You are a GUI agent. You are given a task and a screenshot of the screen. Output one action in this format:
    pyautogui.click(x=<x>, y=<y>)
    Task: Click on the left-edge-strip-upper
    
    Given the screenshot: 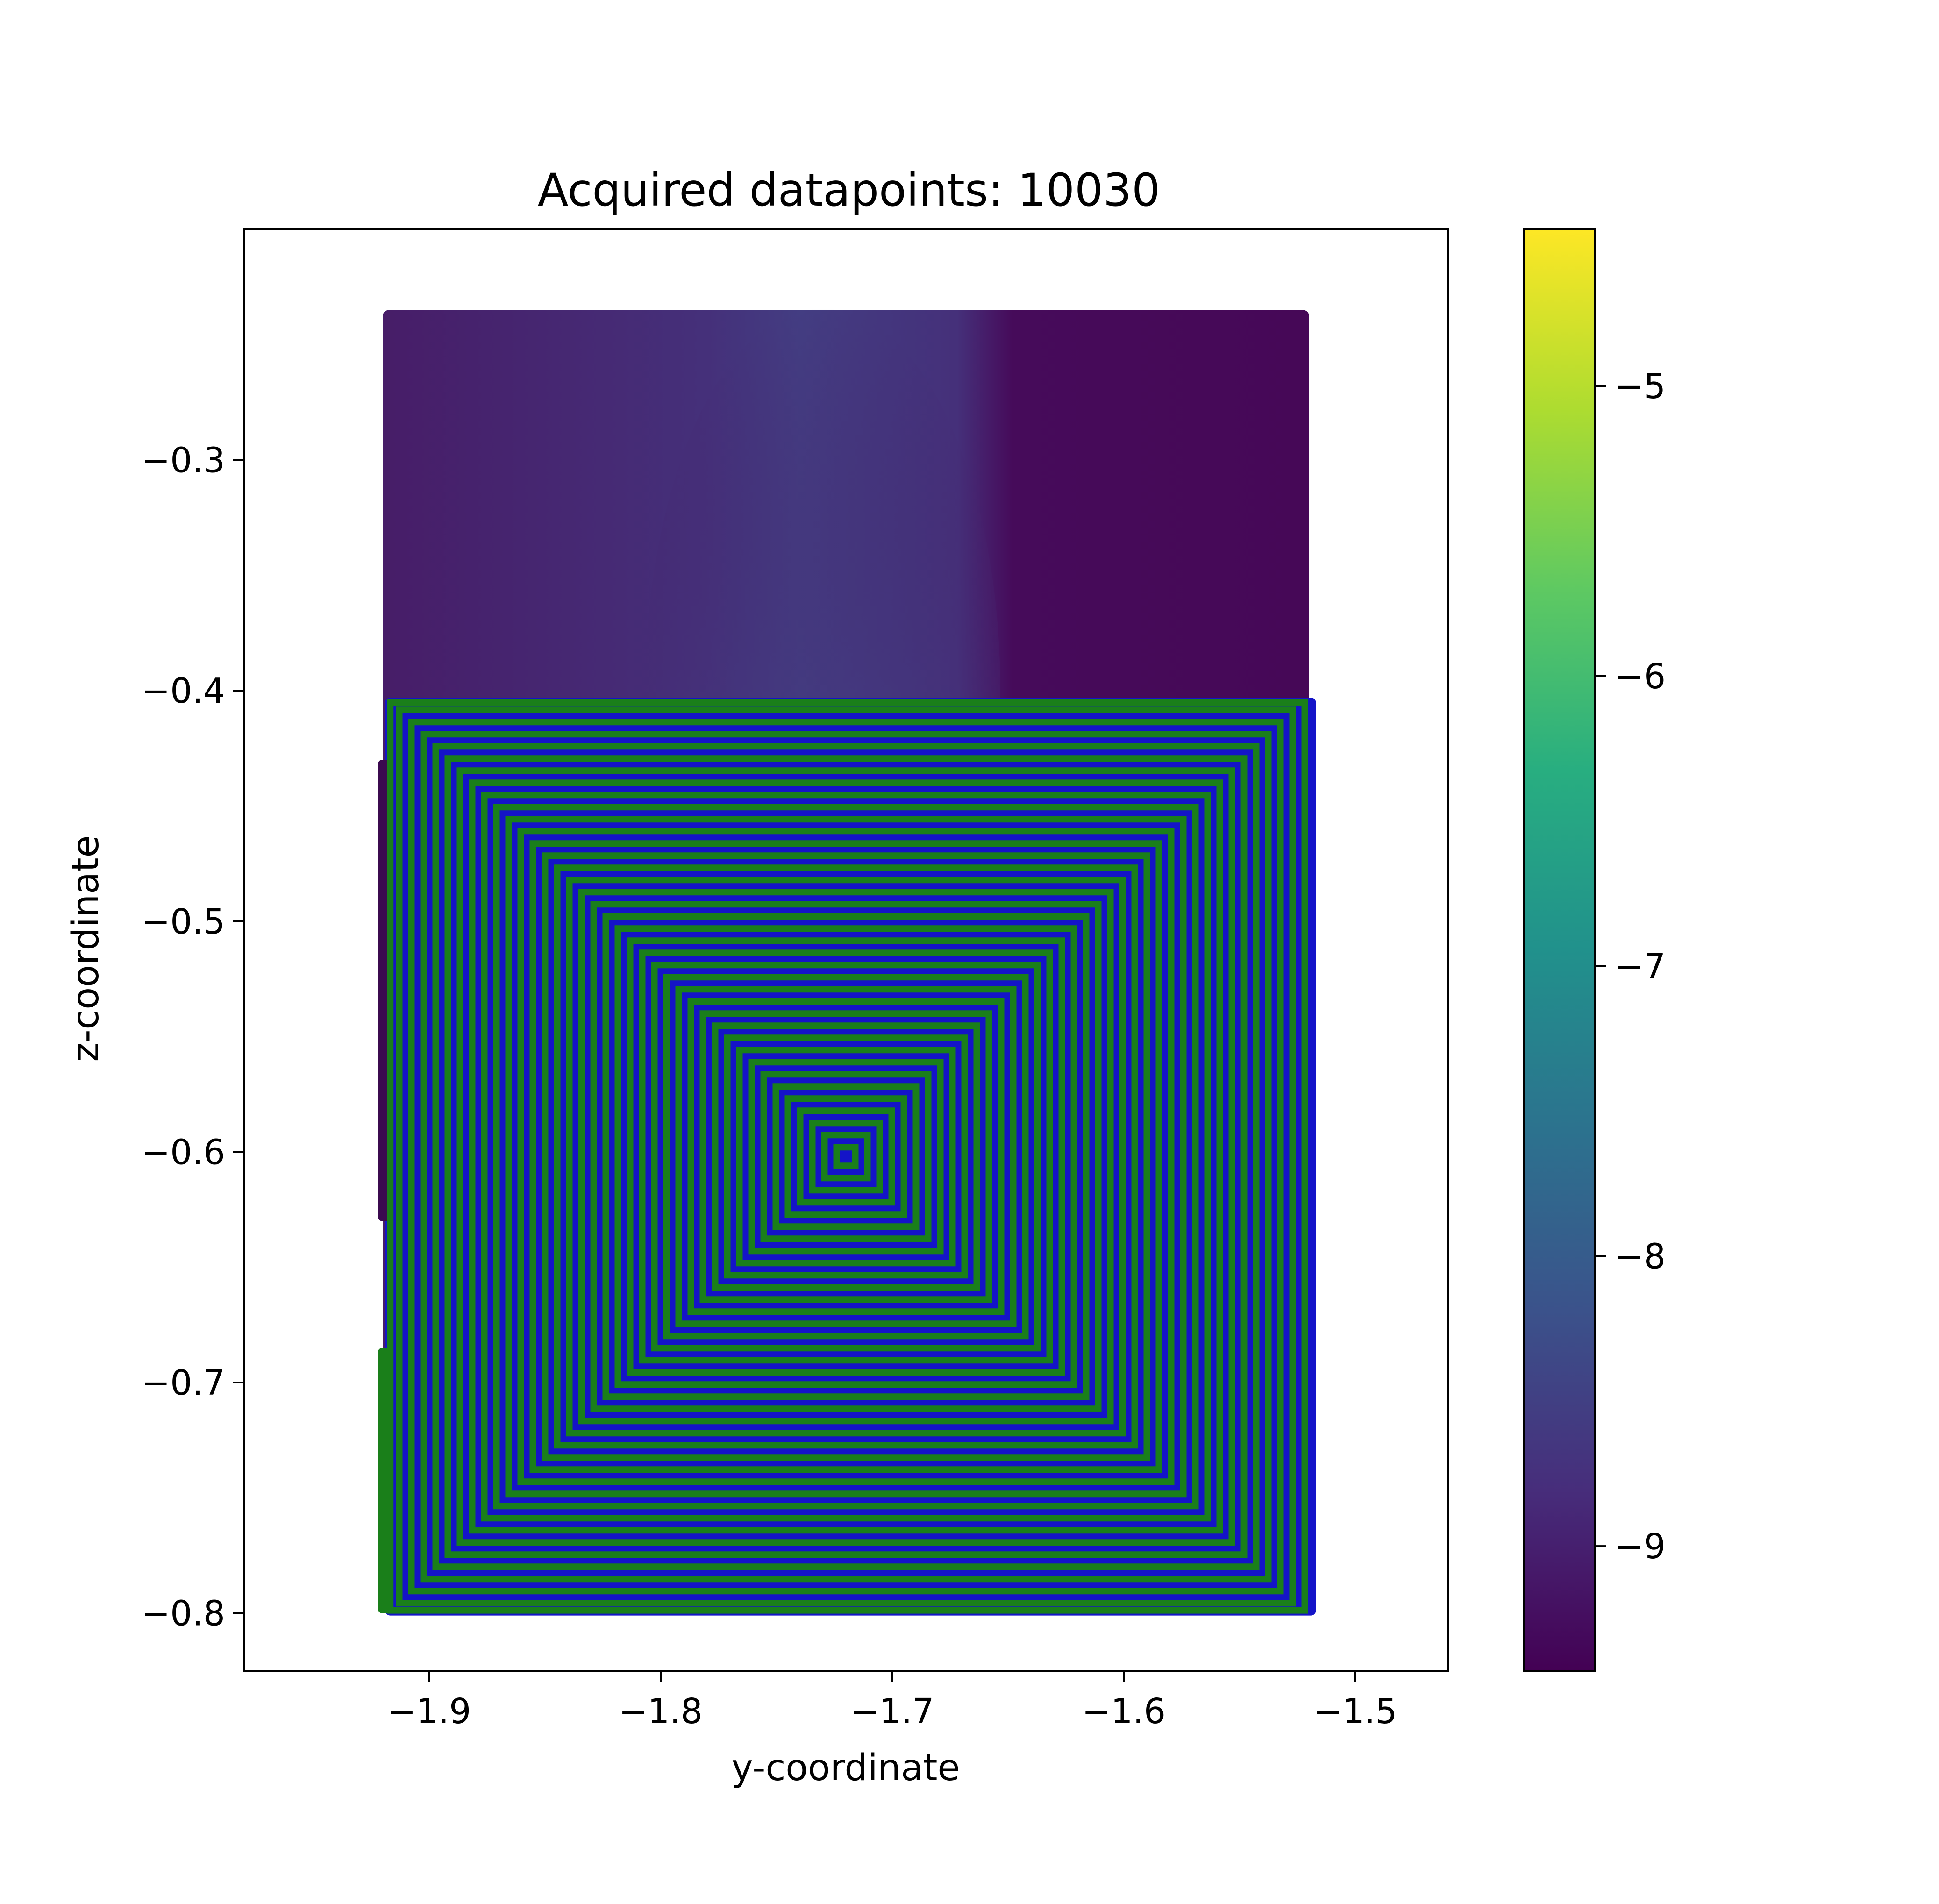 What is the action you would take?
    pyautogui.click(x=384, y=991)
    